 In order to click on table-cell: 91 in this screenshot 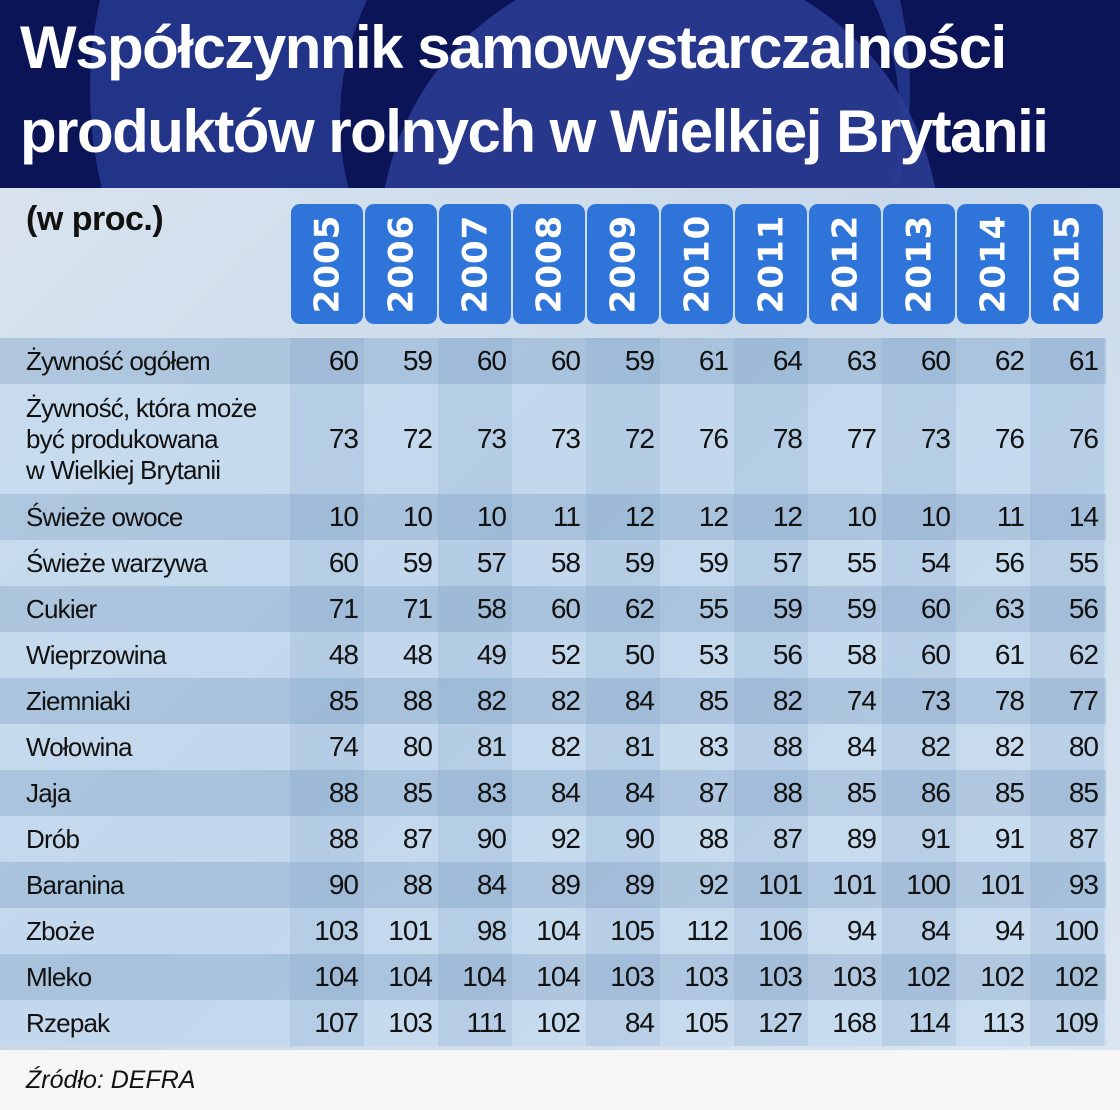, I will do `click(1009, 838)`.